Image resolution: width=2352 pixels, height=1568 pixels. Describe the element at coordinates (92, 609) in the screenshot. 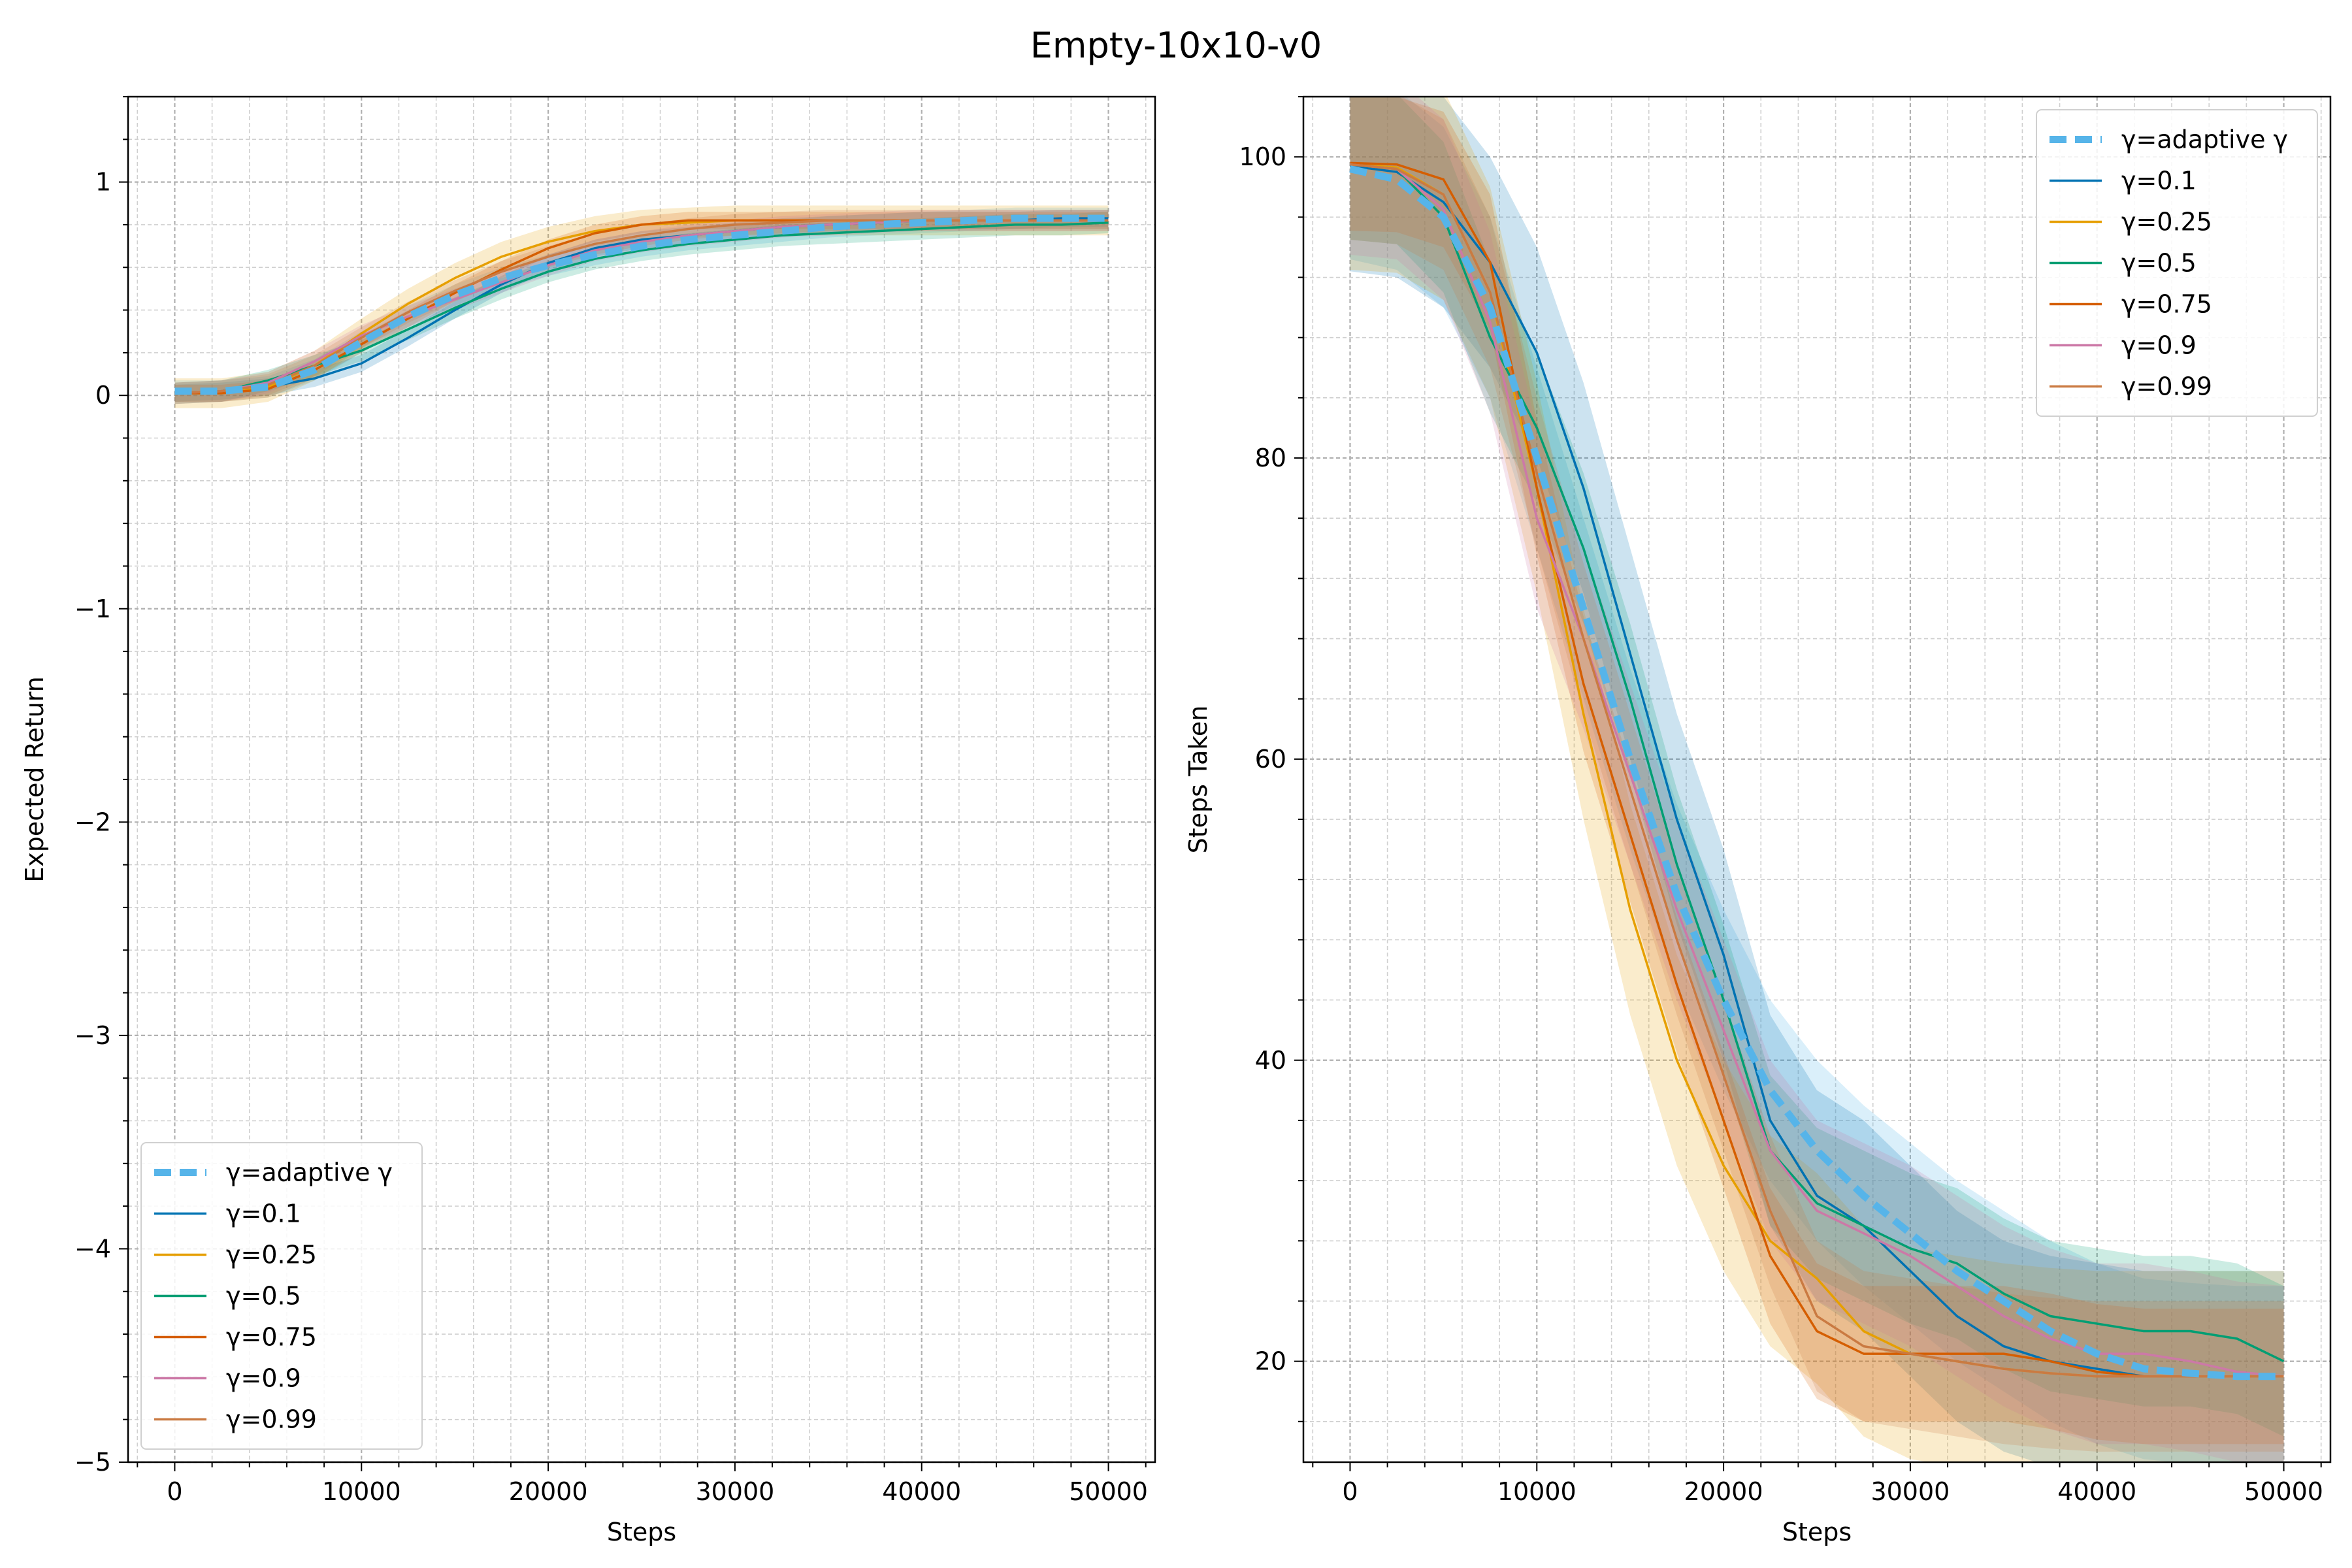

I see `y-tick-label: −1` at that location.